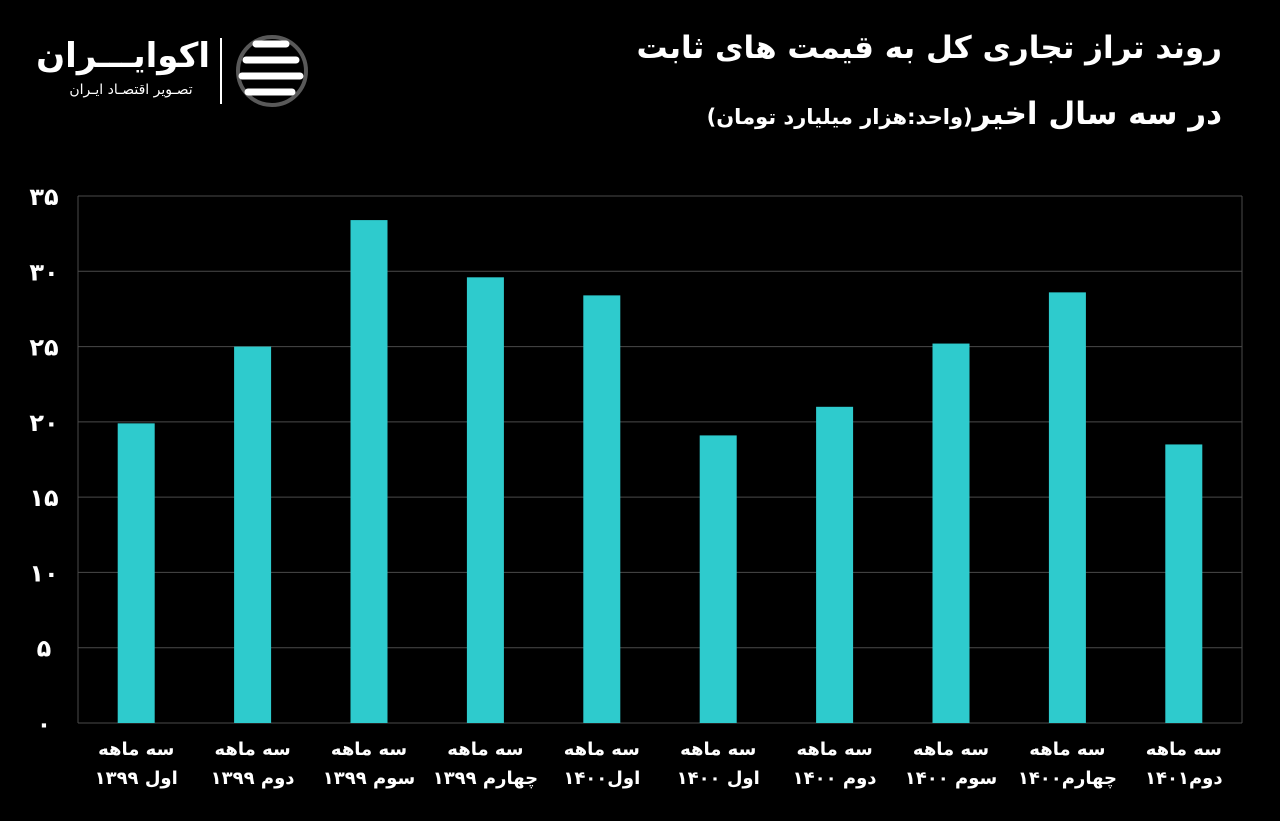 The image size is (1280, 821). I want to click on y-tick-label: ۳۵, so click(43, 197).